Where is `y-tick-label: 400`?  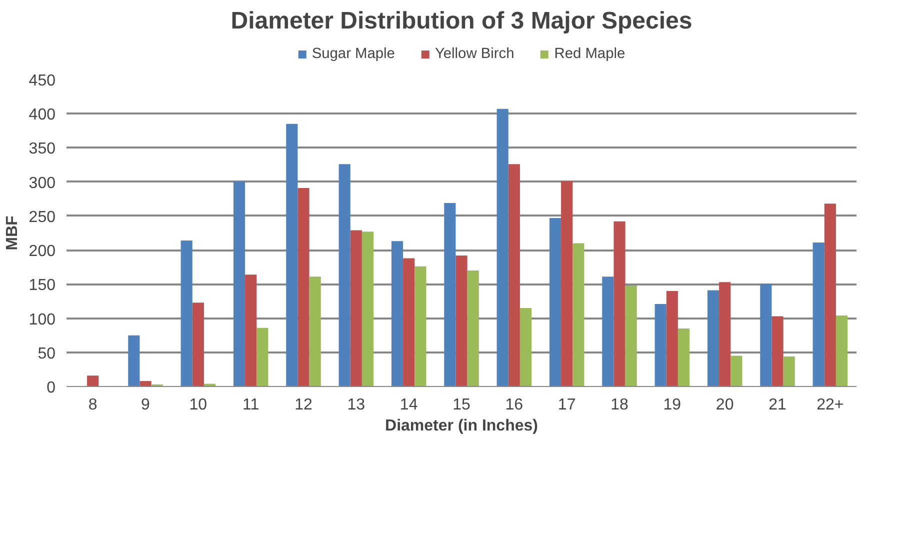 y-tick-label: 400 is located at coordinates (42, 115).